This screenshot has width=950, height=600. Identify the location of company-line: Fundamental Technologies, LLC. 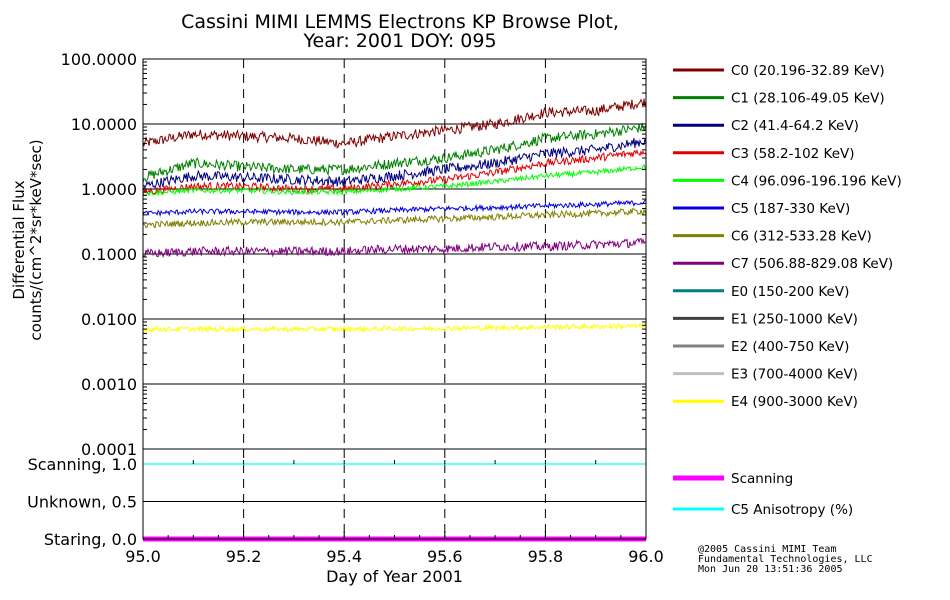
(785, 559).